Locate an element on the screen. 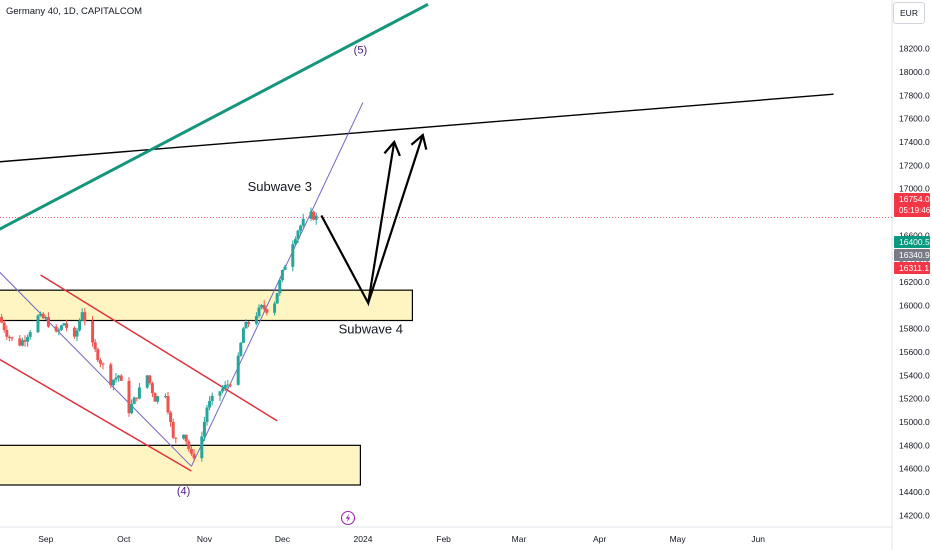 The width and height of the screenshot is (932, 550). descend-line-line is located at coordinates (96, 369).